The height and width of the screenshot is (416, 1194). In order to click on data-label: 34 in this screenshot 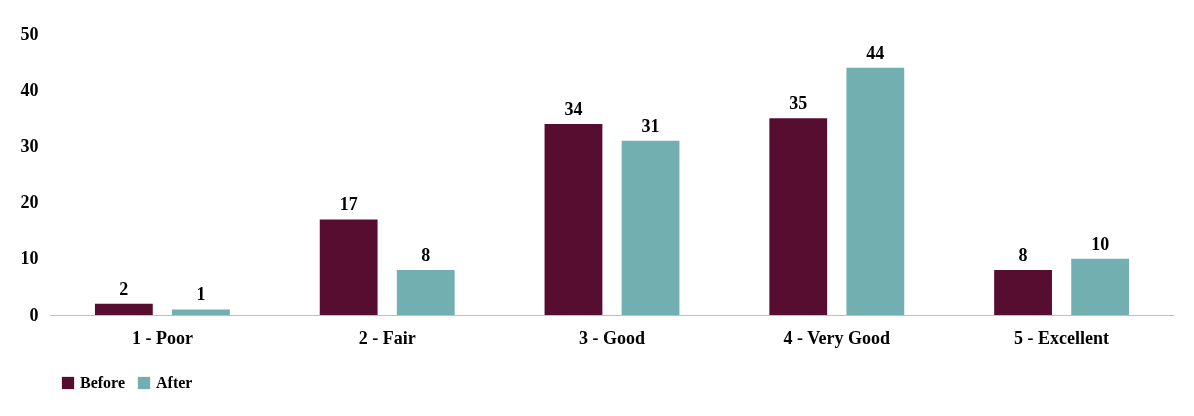, I will do `click(573, 108)`.